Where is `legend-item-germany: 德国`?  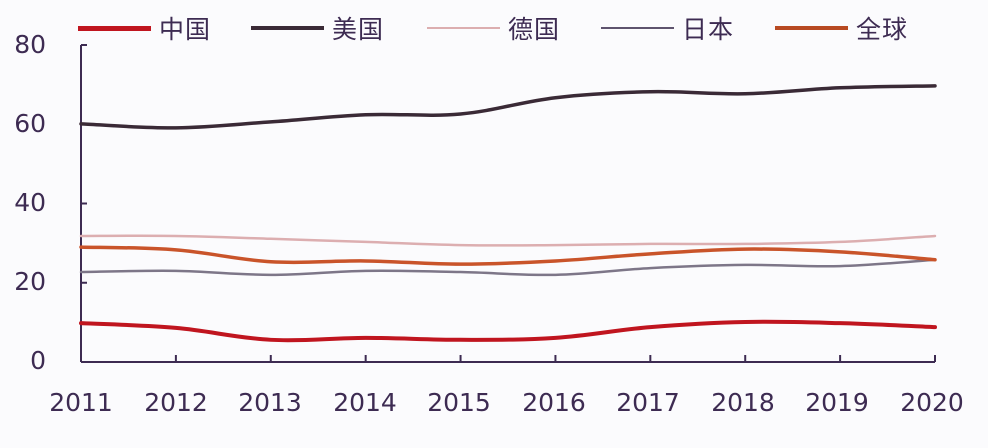
legend-item-germany: 德国 is located at coordinates (493, 28).